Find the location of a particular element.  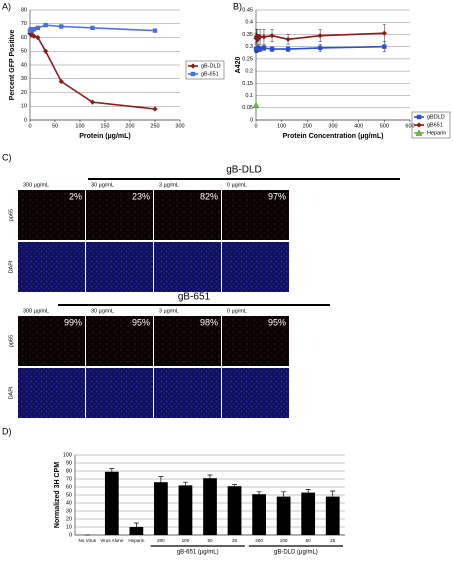

y-tick-label: 100 is located at coordinates (67, 455).